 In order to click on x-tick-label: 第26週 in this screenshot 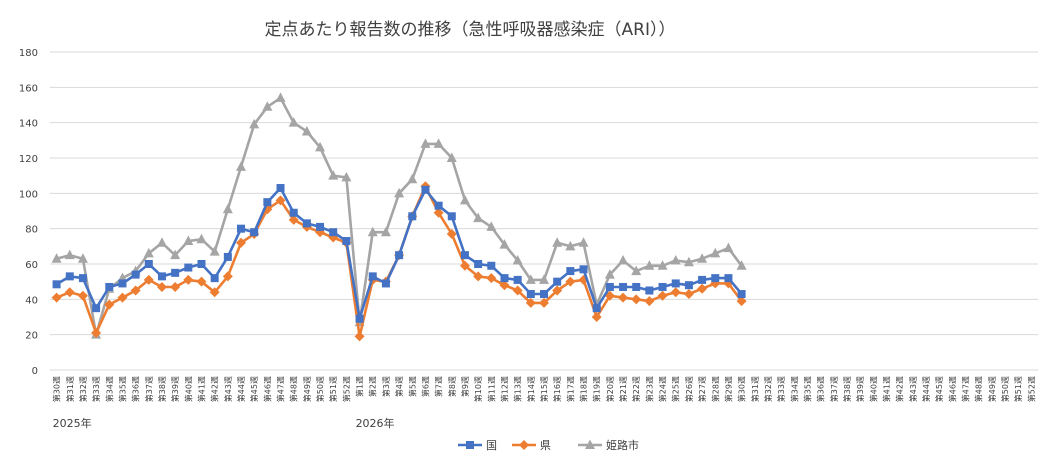, I will do `click(689, 389)`.